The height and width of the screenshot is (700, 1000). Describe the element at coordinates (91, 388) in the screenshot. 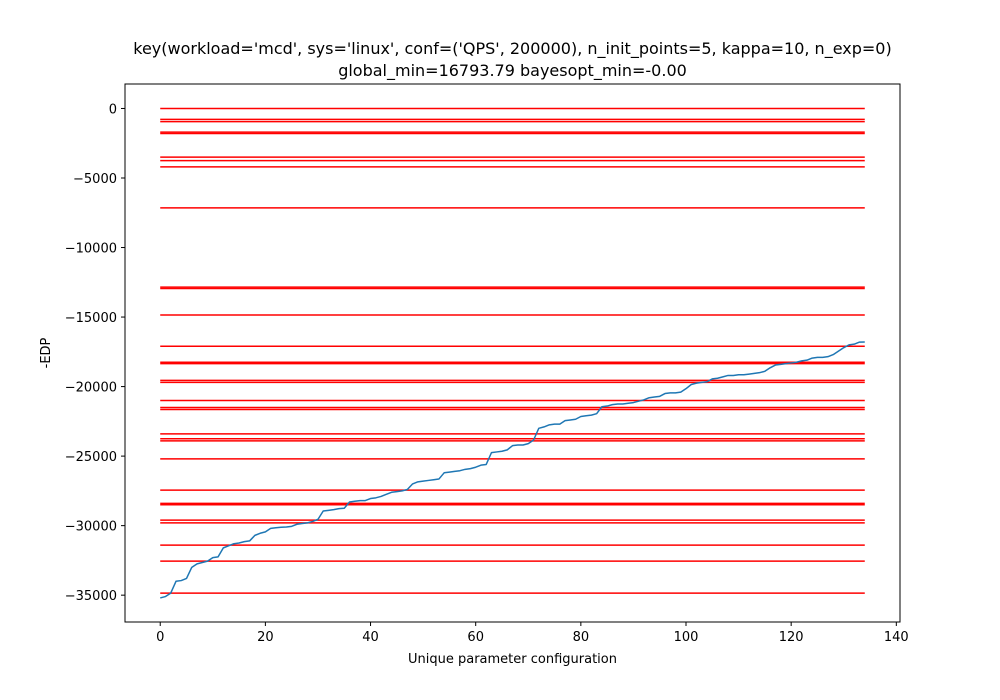

I see `y-tick-label: −20000` at that location.